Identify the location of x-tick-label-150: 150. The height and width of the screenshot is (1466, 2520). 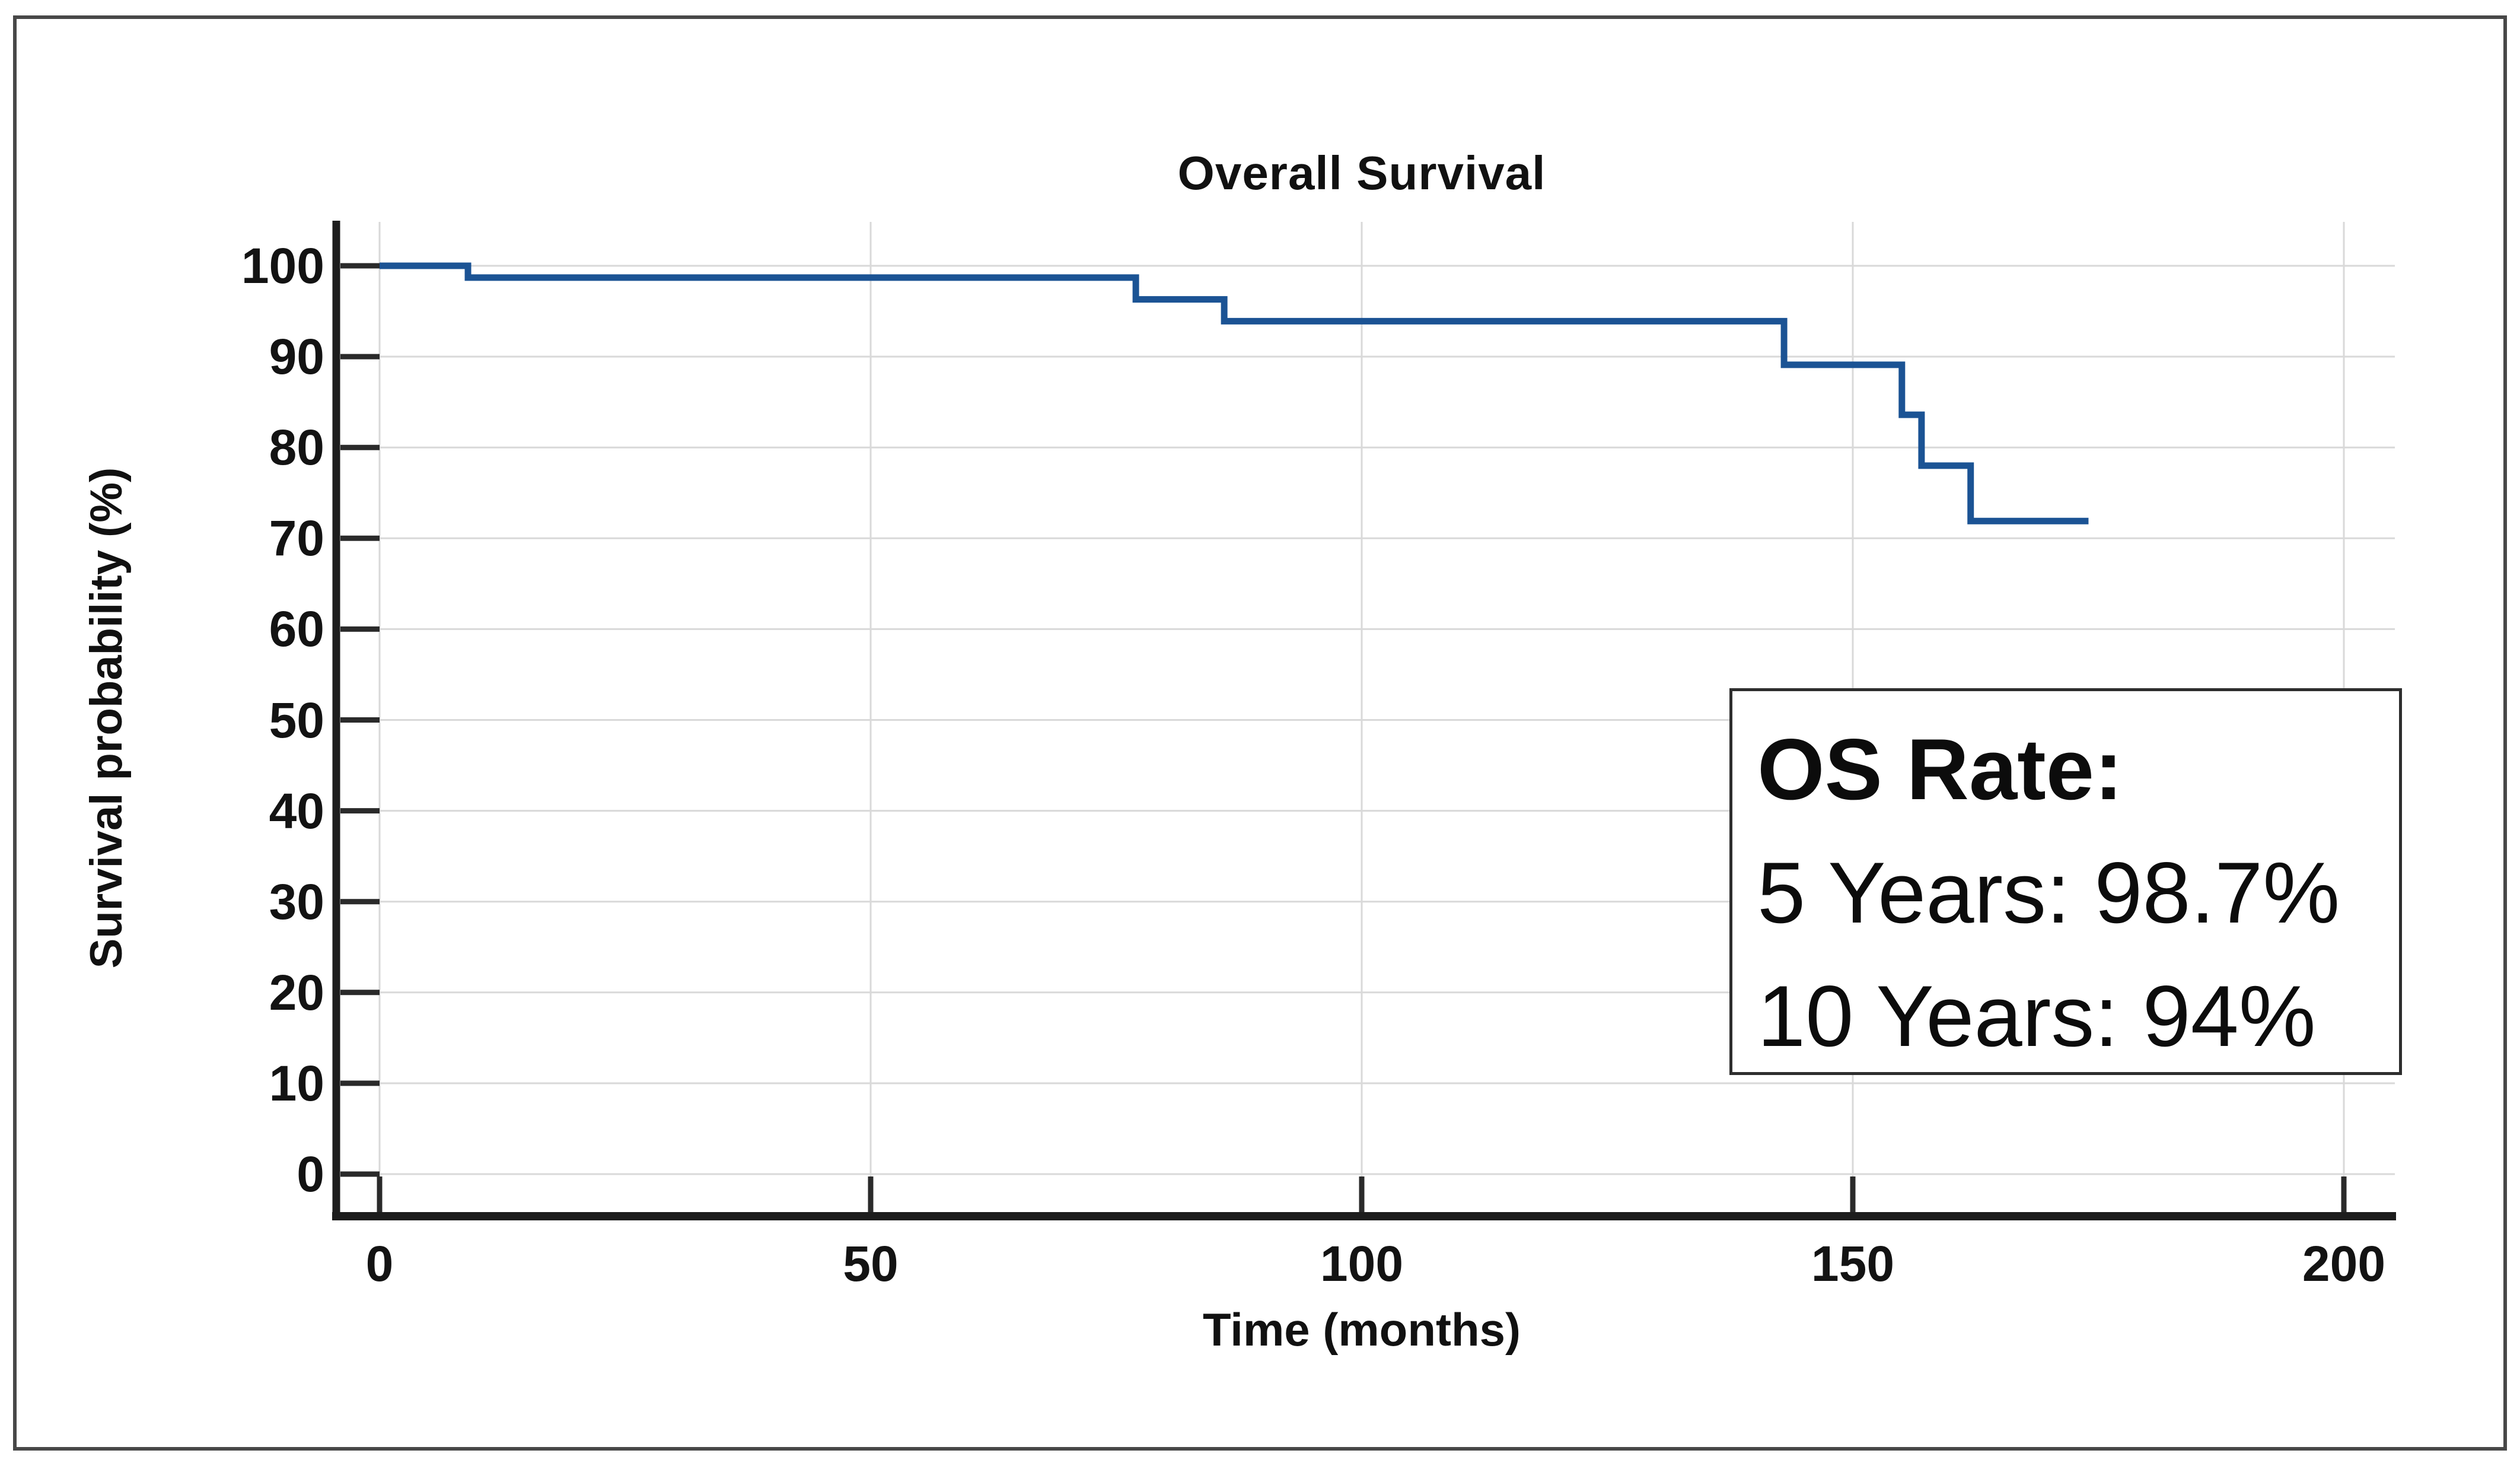
(1853, 1264).